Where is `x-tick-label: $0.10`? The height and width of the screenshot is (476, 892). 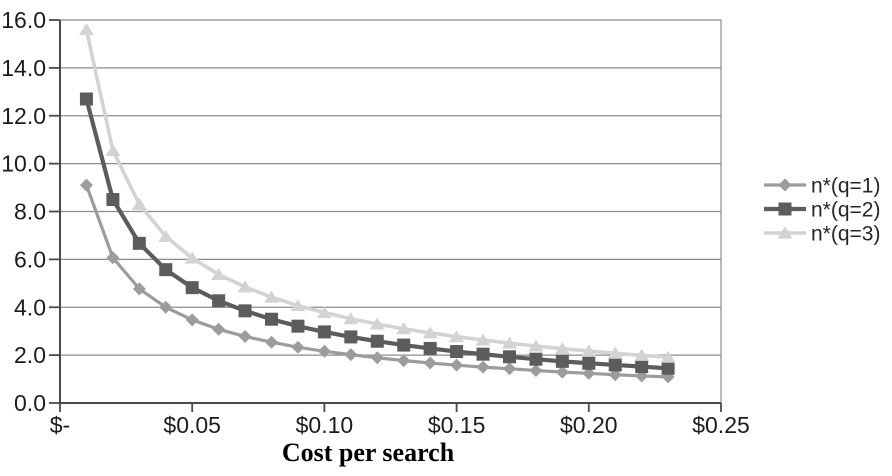 x-tick-label: $0.10 is located at coordinates (325, 425).